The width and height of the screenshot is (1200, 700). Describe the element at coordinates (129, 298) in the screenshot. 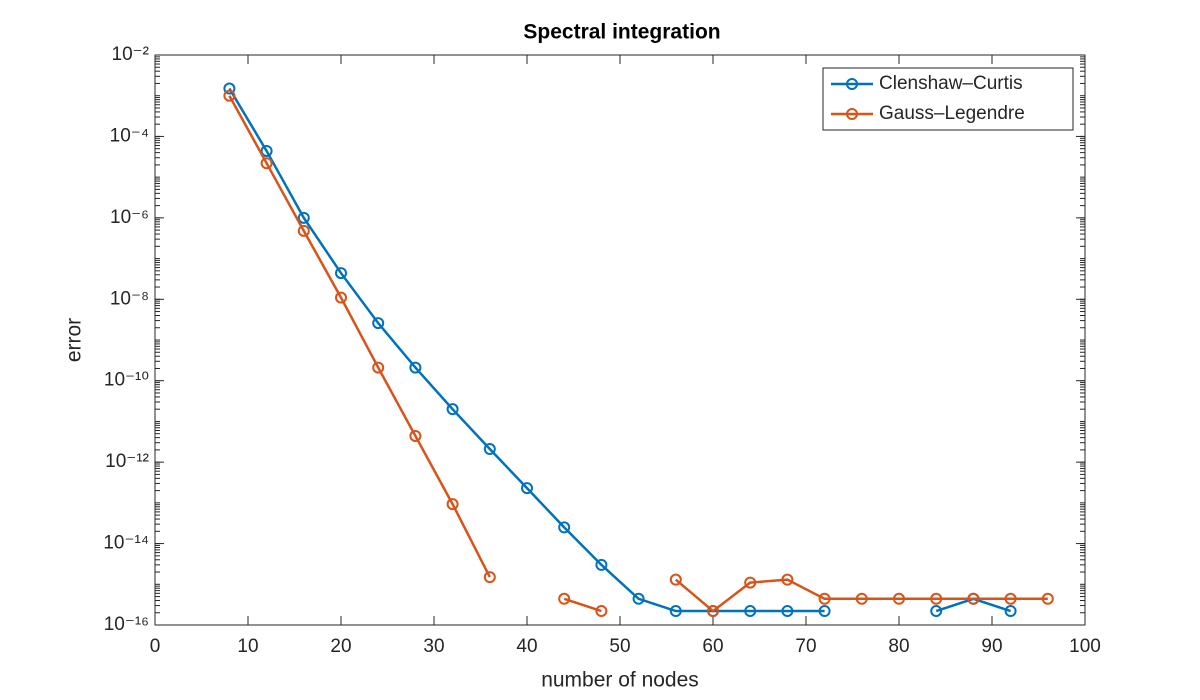

I see `y-tick-label: 10⁻⁸` at that location.